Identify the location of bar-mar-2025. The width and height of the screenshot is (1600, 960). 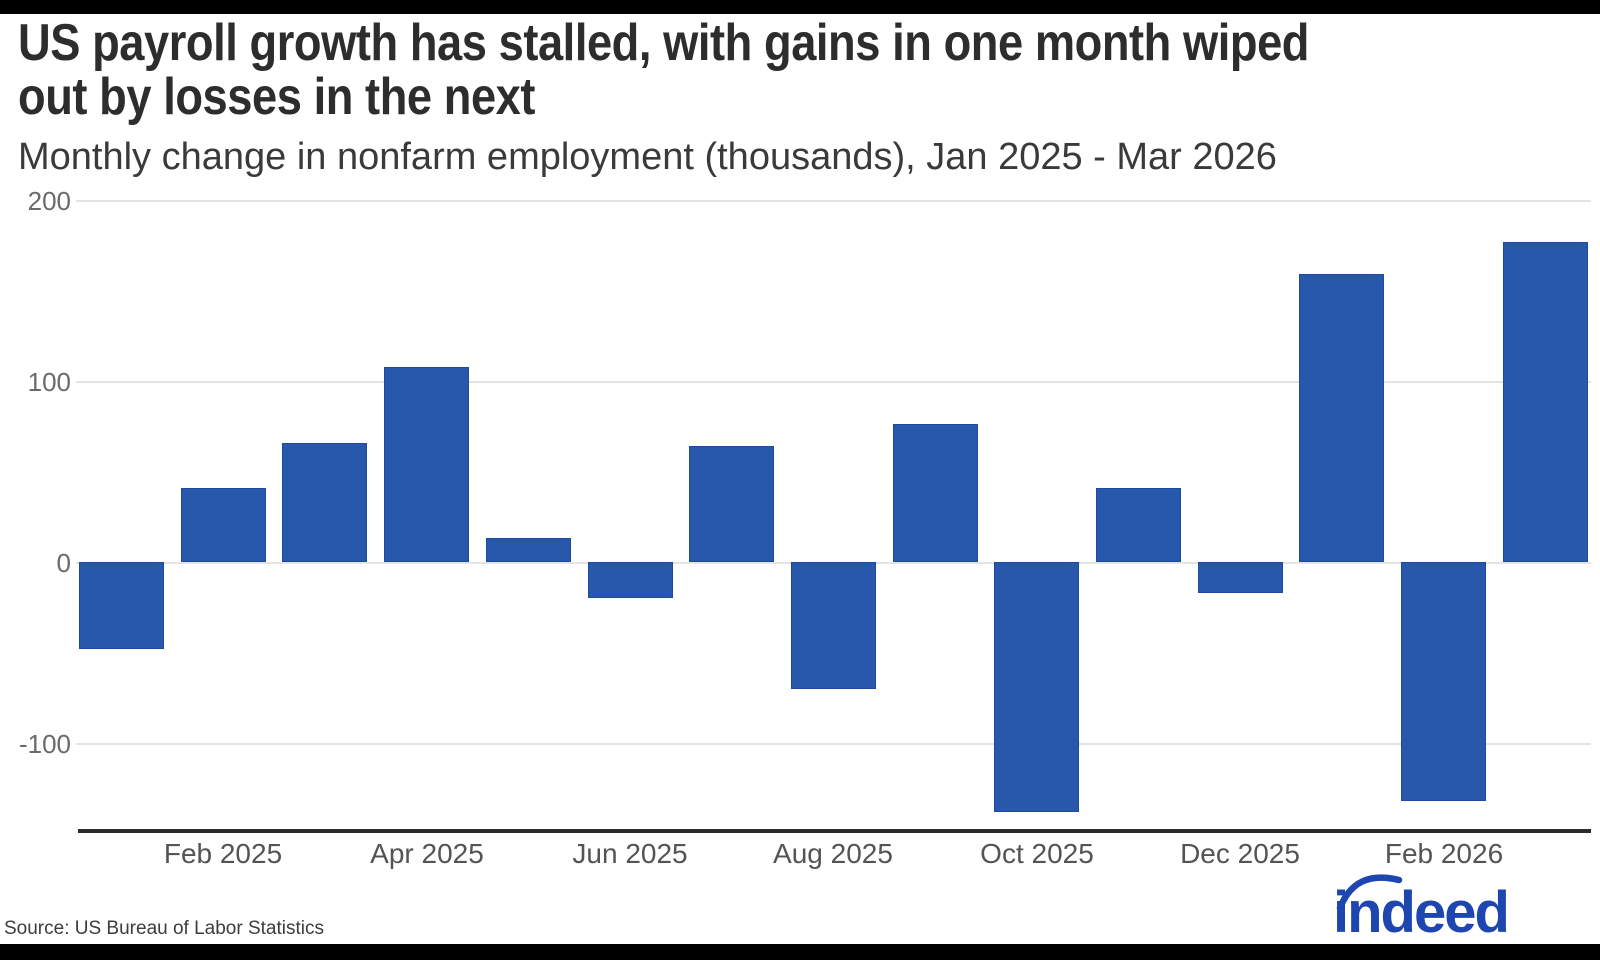
(324, 502).